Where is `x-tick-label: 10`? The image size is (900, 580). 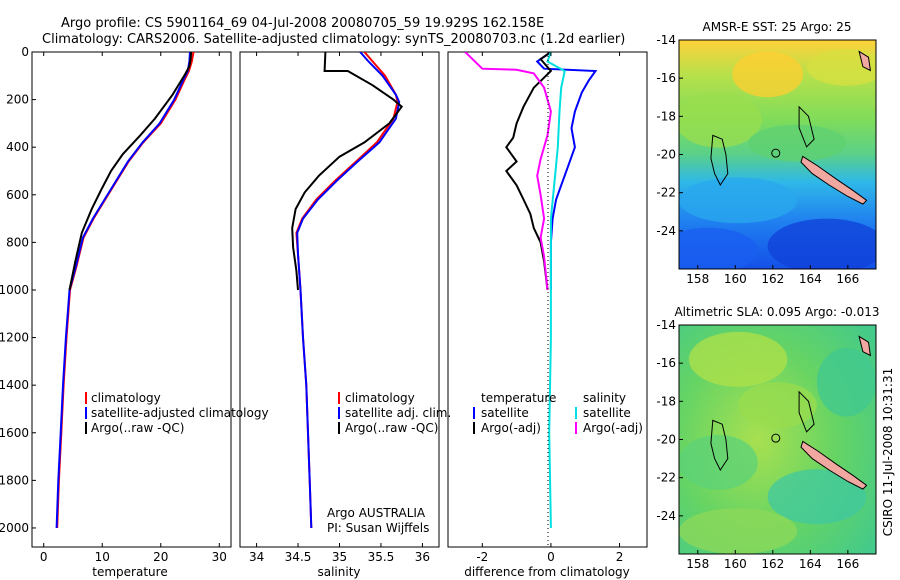
x-tick-label: 10 is located at coordinates (102, 557).